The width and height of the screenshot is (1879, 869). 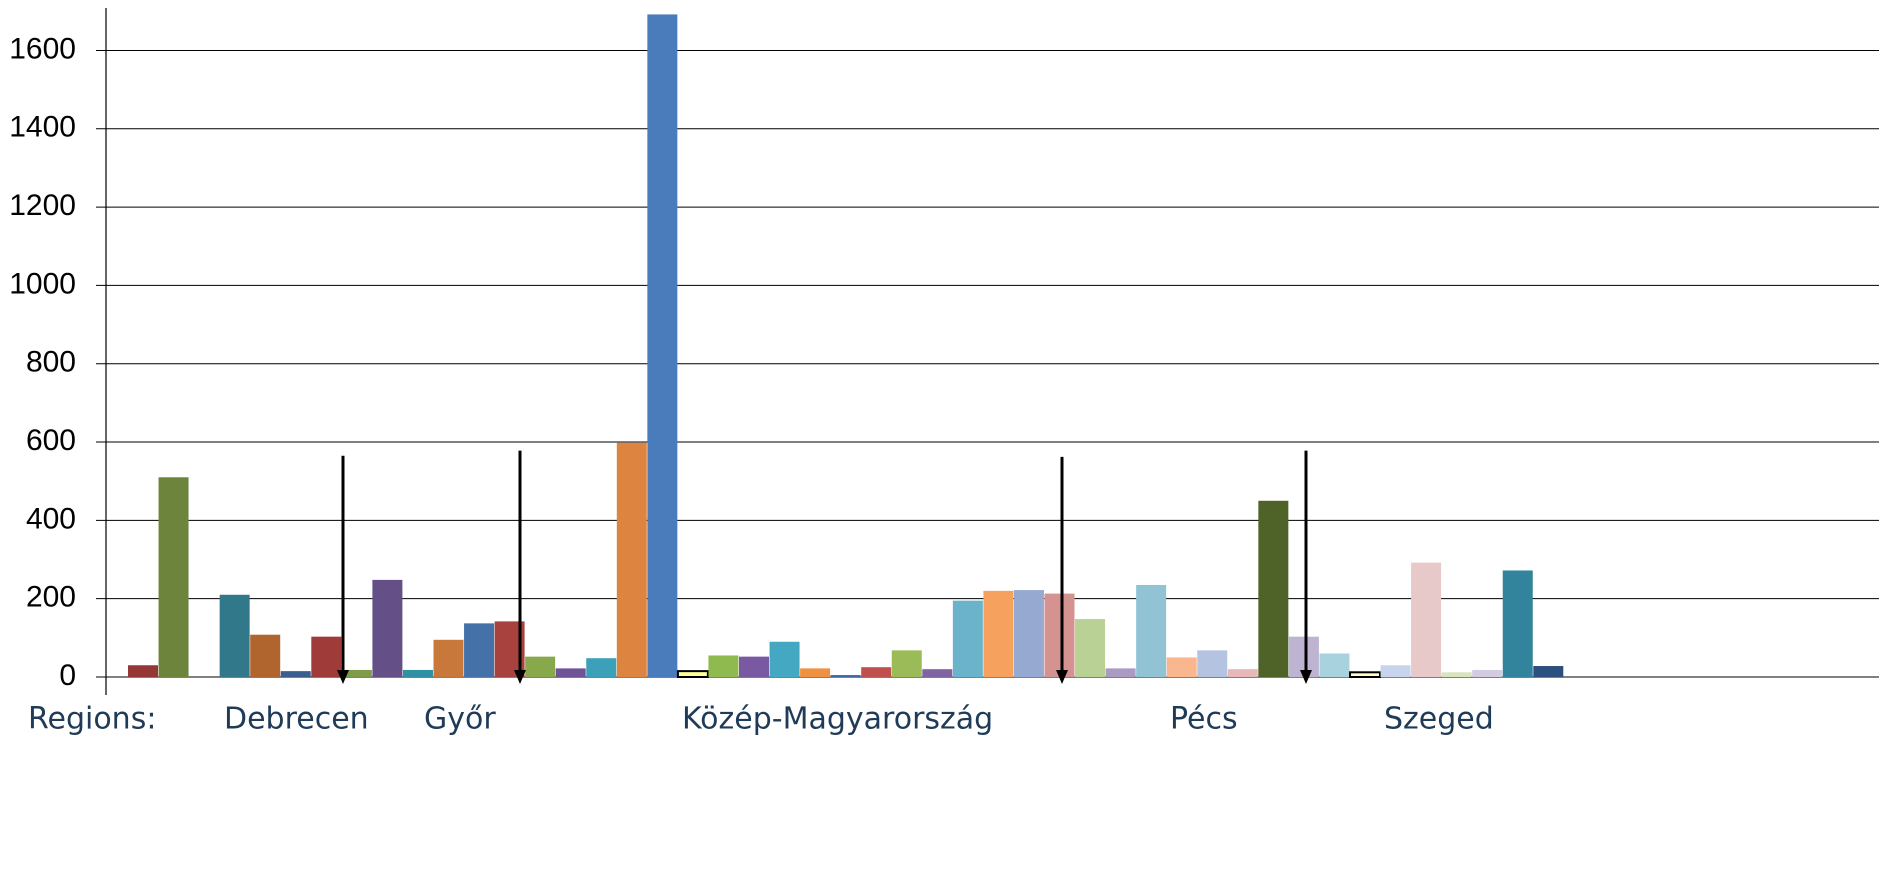 I want to click on y-tick-label: 400, so click(x=51, y=518).